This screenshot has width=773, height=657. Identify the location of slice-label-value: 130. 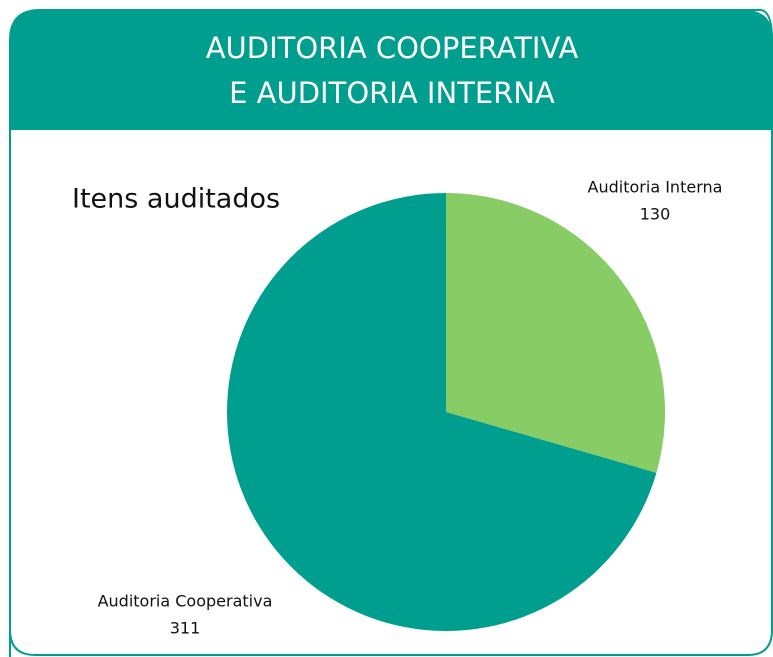
(655, 214).